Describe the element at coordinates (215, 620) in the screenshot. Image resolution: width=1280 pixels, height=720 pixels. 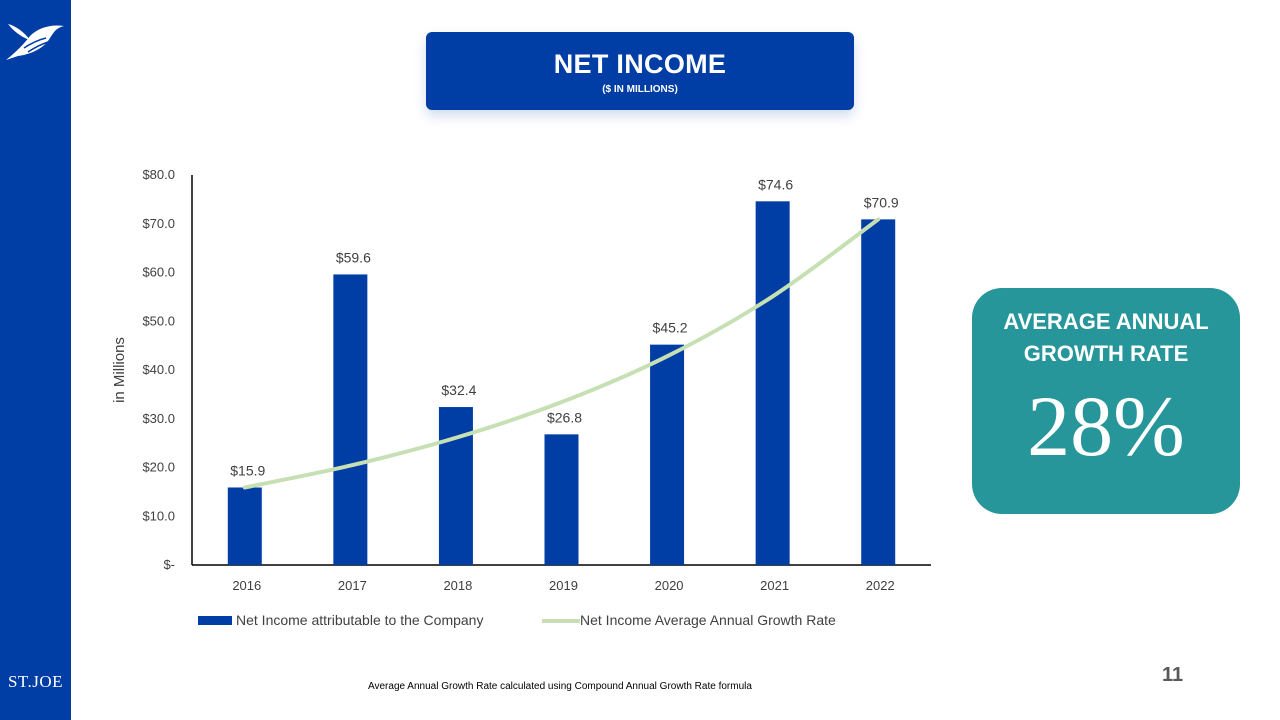
I see `legend-swatch-bar` at that location.